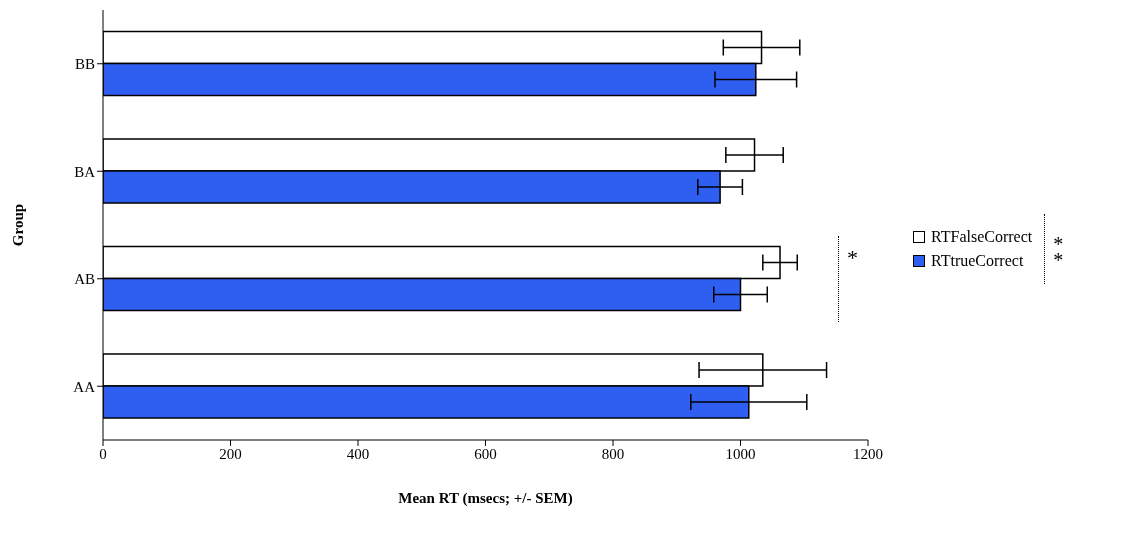  Describe the element at coordinates (103, 453) in the screenshot. I see `x-tick-label: 0` at that location.